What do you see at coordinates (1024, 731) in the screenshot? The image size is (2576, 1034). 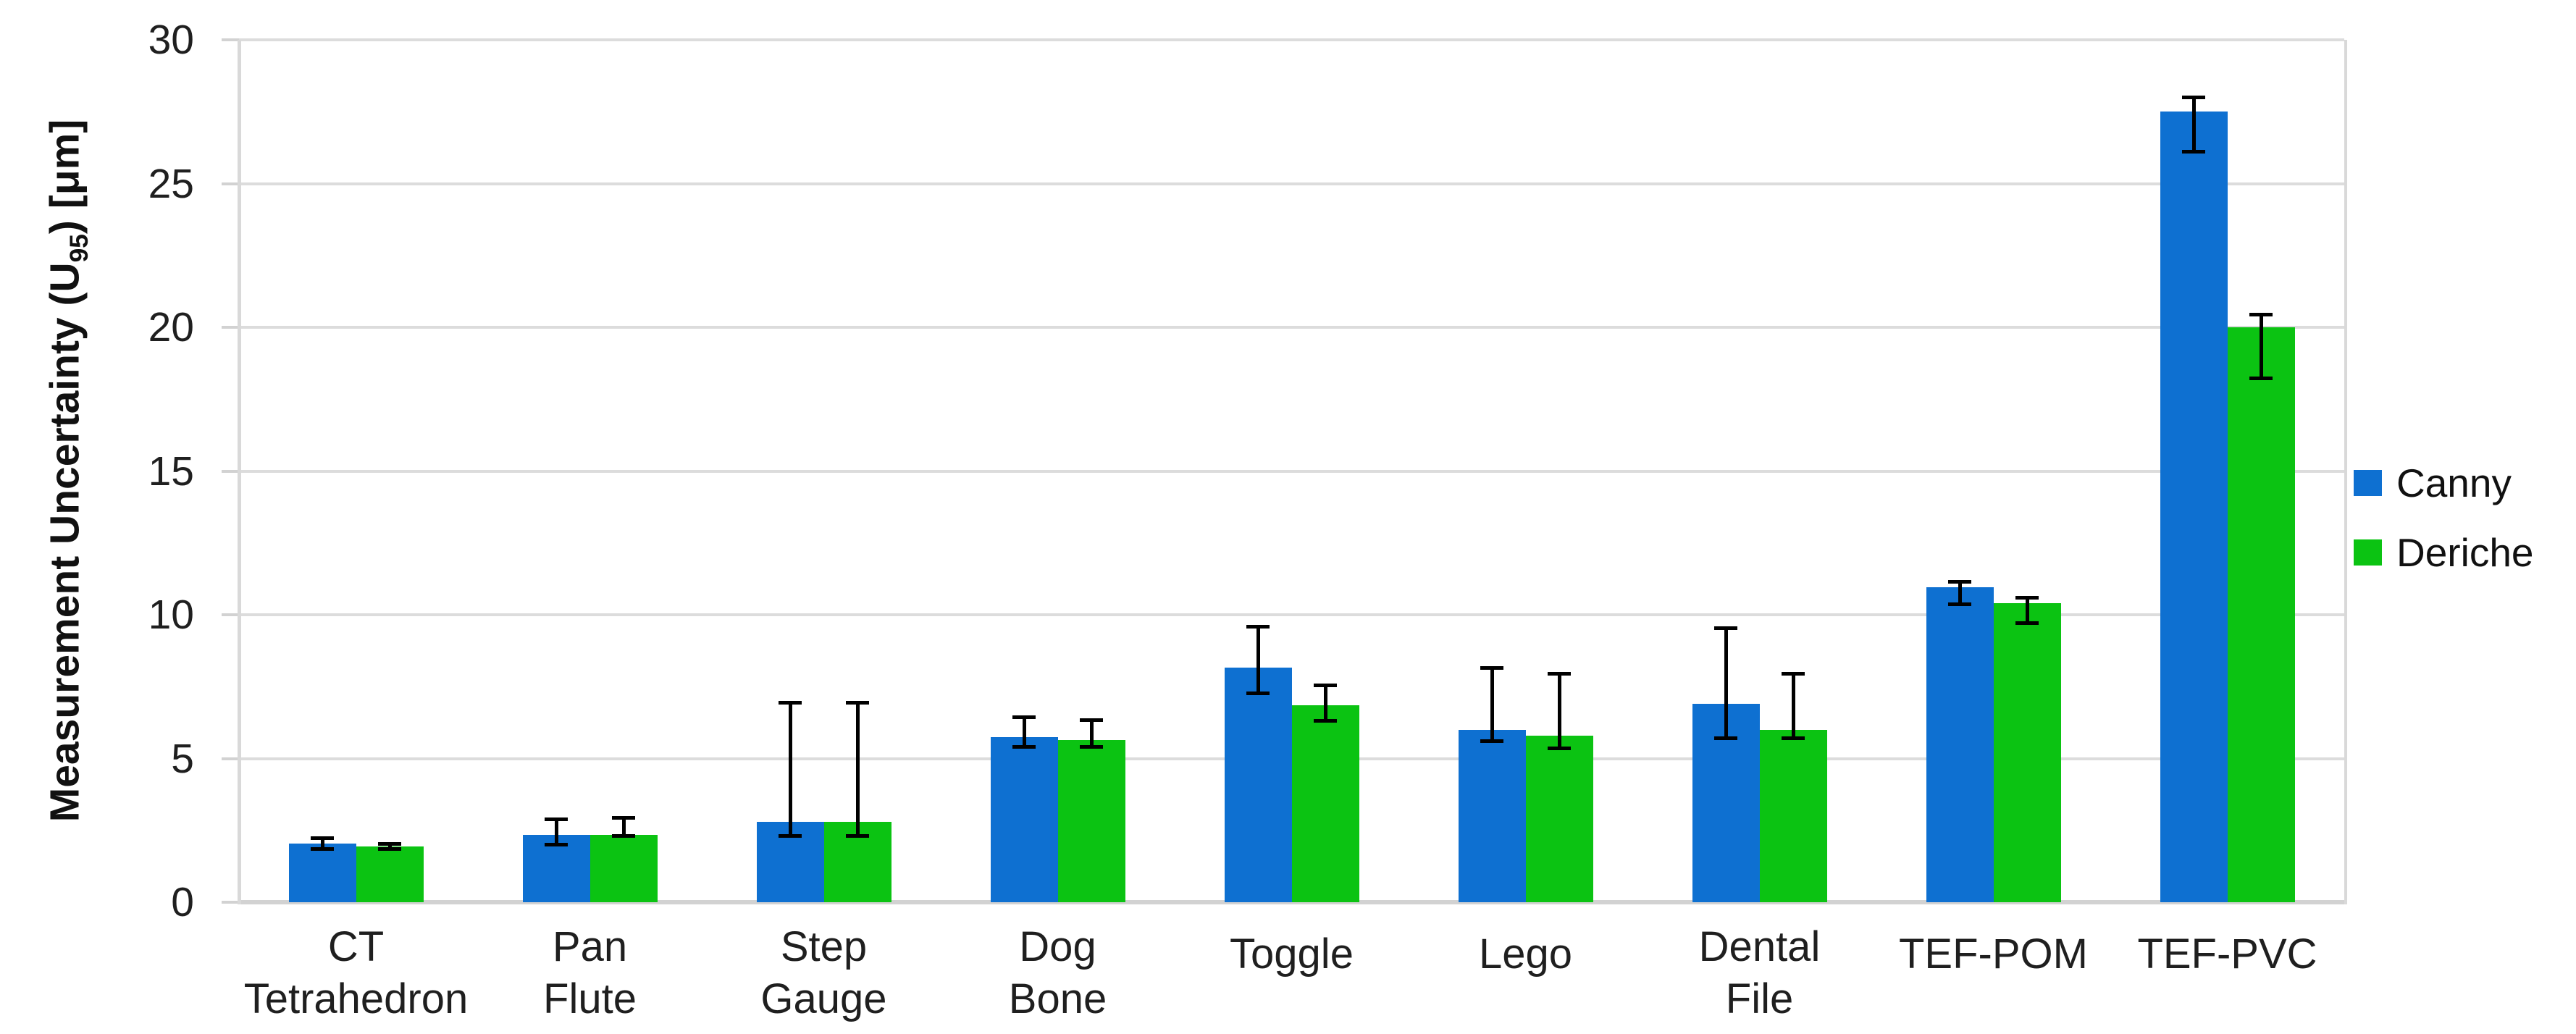 I see `error-bar-canny-dog-bone` at bounding box center [1024, 731].